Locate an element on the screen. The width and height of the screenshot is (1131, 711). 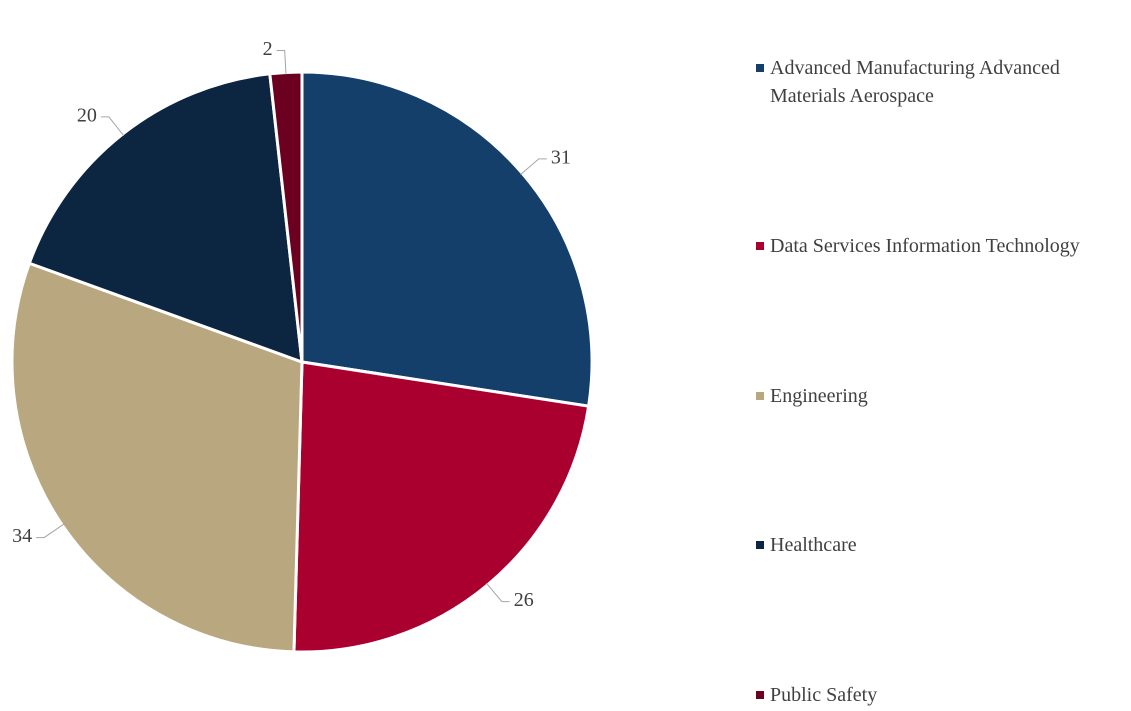
legend-label: Engineering is located at coordinates (819, 395).